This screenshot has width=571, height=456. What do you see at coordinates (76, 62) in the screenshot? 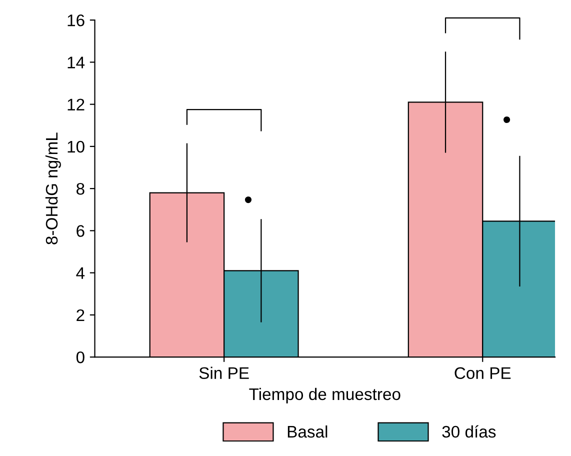
I see `y-tick-label: 14` at bounding box center [76, 62].